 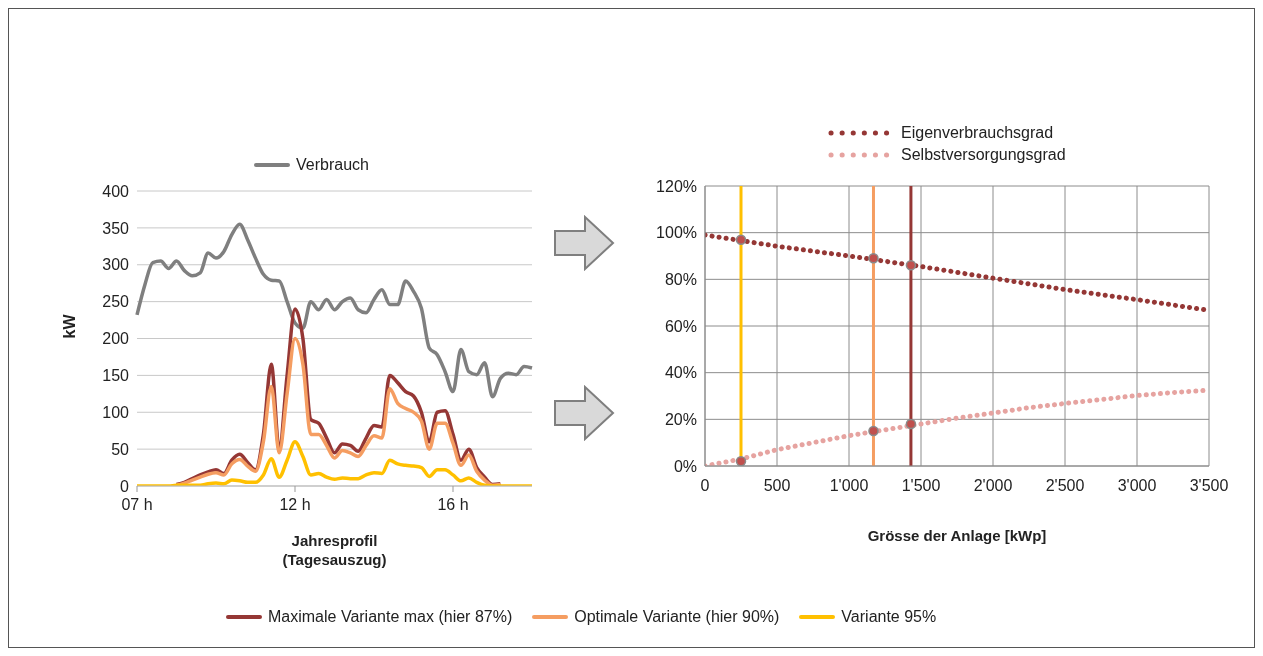 What do you see at coordinates (921, 486) in the screenshot?
I see `x-tick-label: 1'500` at bounding box center [921, 486].